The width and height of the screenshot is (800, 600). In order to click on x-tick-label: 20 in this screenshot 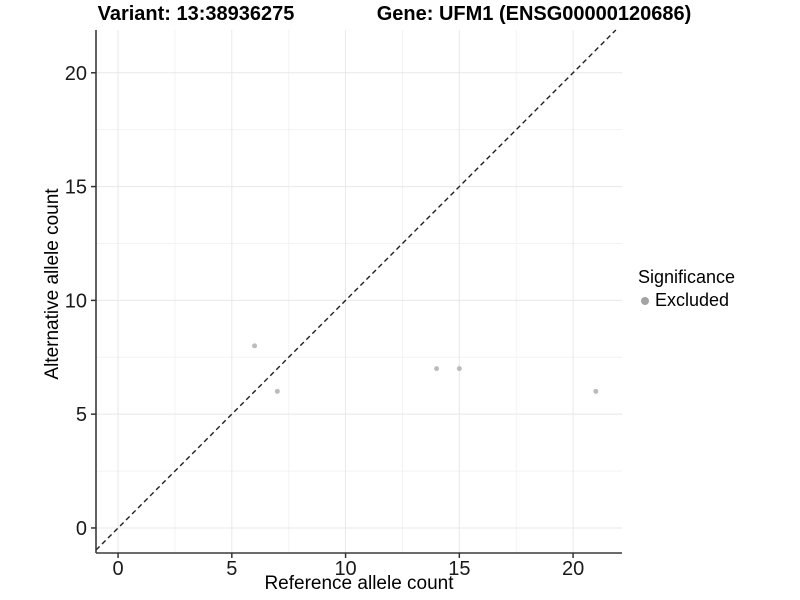, I will do `click(573, 569)`.